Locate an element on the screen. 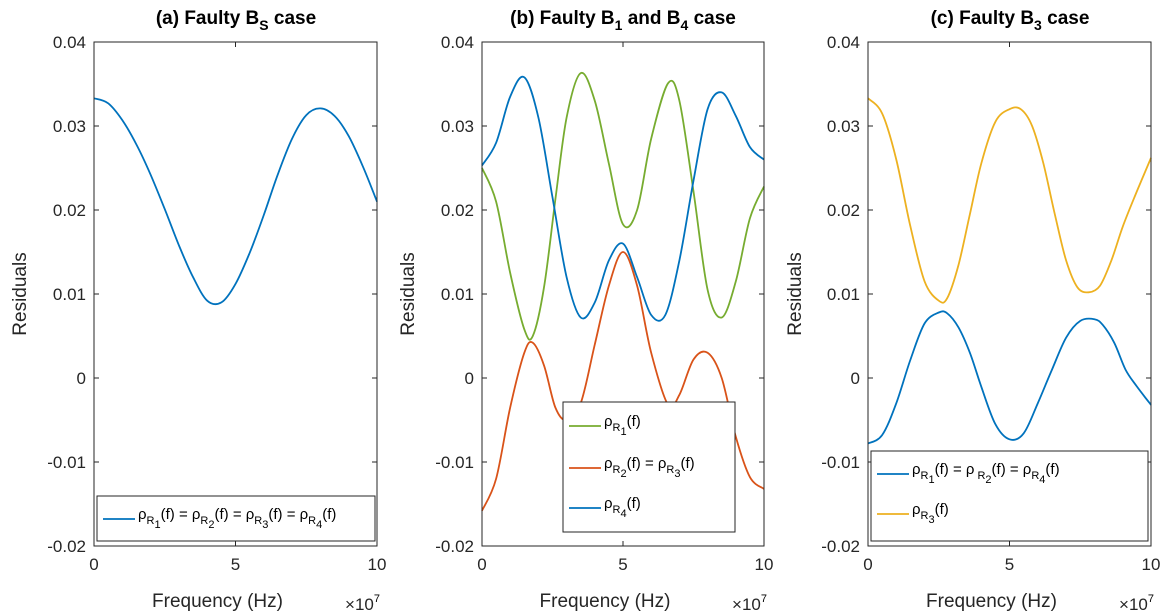  legend-entry: ρR2(f) = ρR3(f) is located at coordinates (649, 467).